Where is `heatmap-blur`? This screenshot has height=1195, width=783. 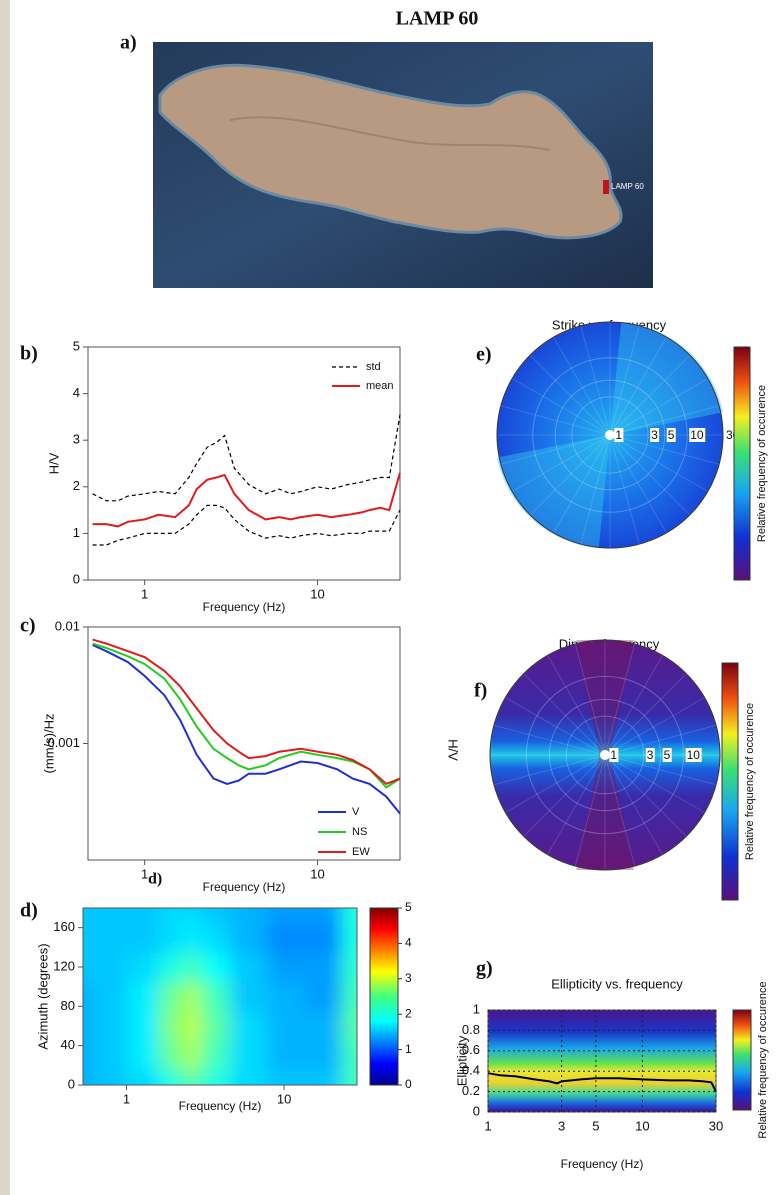 heatmap-blur is located at coordinates (220, 996).